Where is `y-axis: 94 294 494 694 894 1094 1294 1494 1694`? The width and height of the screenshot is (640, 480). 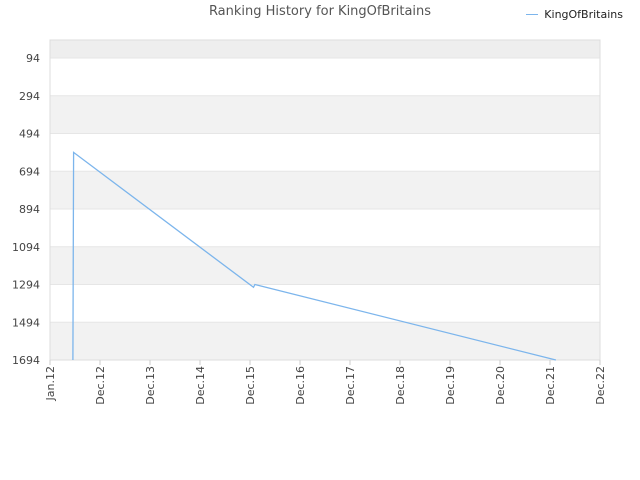
y-axis: 94 294 494 694 894 1094 1294 1494 1694 is located at coordinates (26, 209).